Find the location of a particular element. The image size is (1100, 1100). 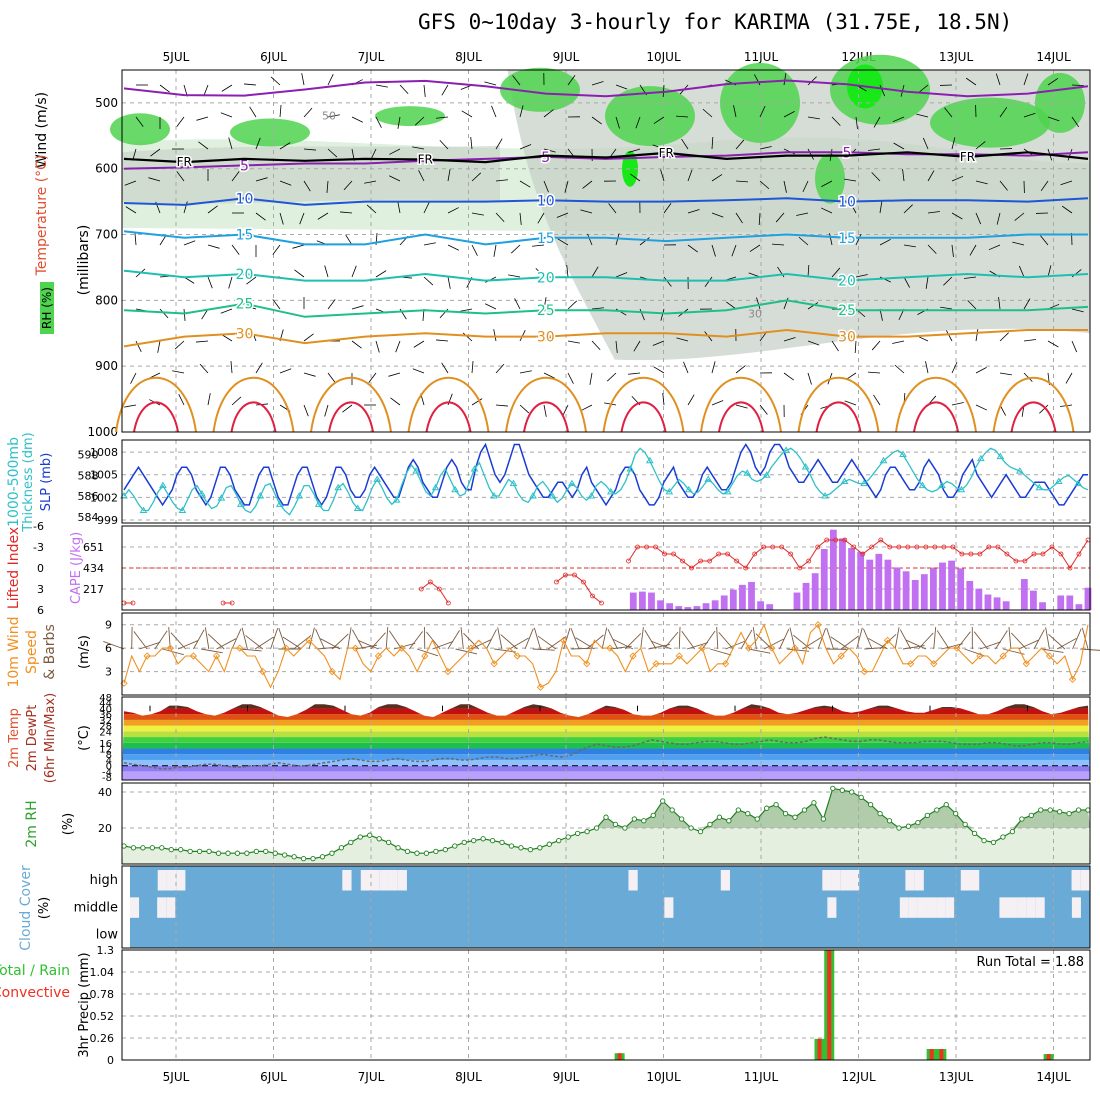

slp-tick-label: 999 is located at coordinates (107, 520).